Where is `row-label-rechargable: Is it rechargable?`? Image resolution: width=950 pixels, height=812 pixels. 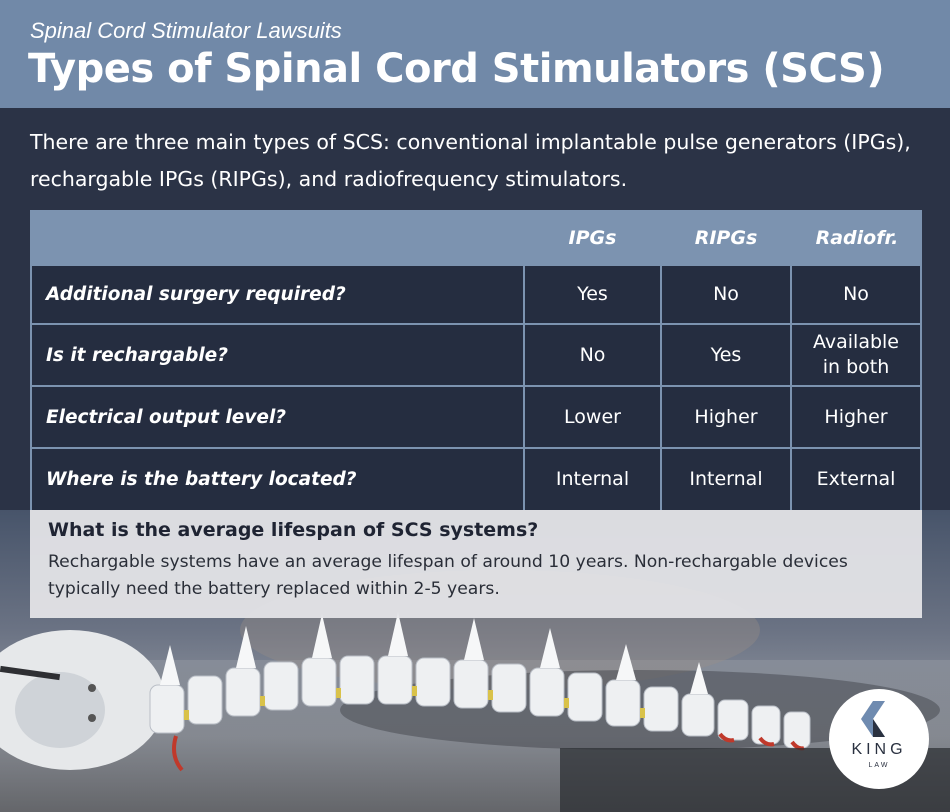
row-label-rechargable: Is it rechargable? is located at coordinates (277, 355).